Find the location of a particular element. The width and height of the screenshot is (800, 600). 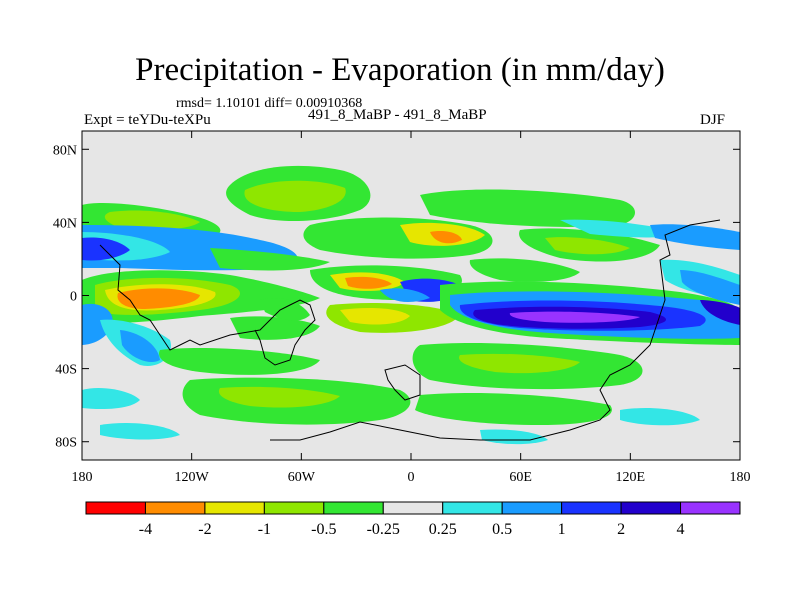

y-tick-label: 40N is located at coordinates (65, 223).